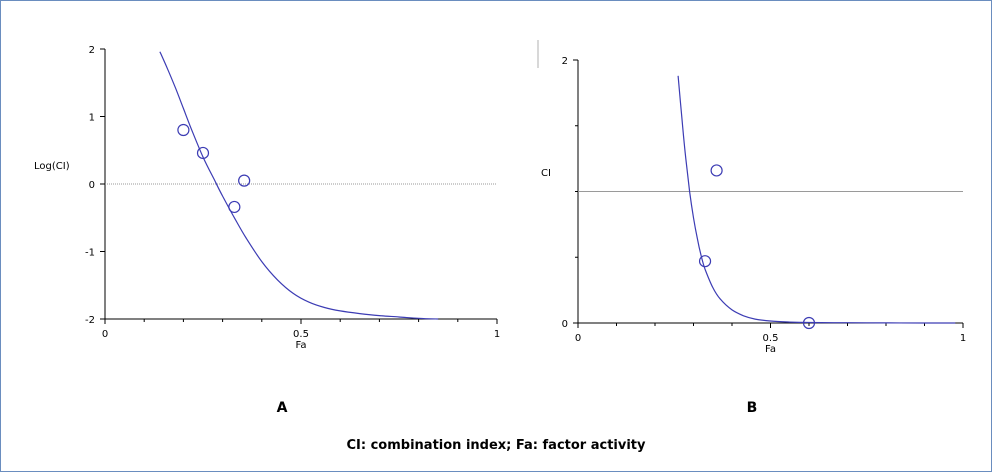 Image resolution: width=992 pixels, height=472 pixels. I want to click on y-tick-label: -1, so click(90, 253).